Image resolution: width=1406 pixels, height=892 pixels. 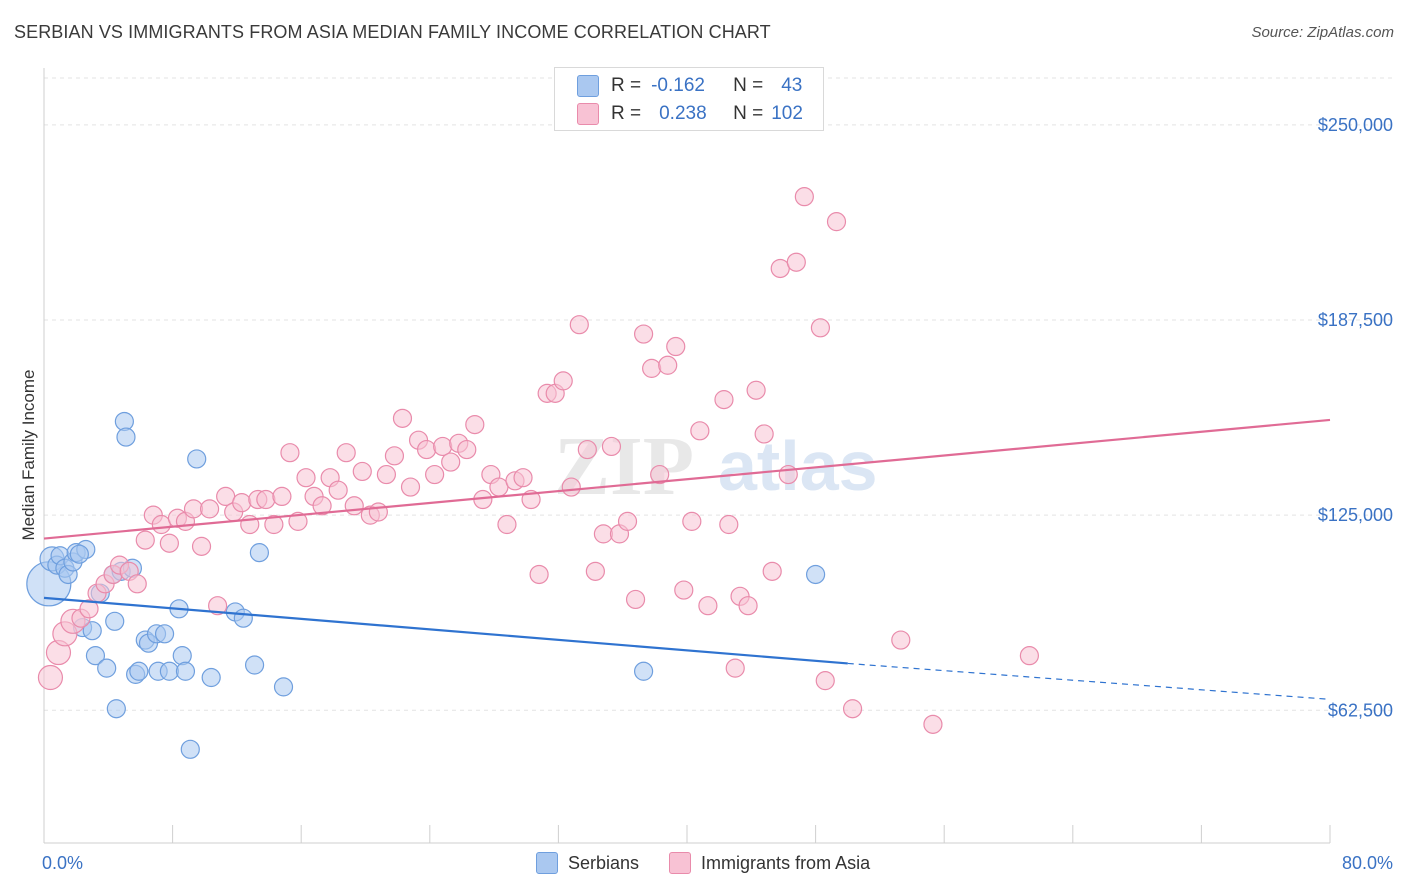 I want to click on legend-row-immigrants-asia: R = 0.238 N = 102, so click(x=690, y=114).